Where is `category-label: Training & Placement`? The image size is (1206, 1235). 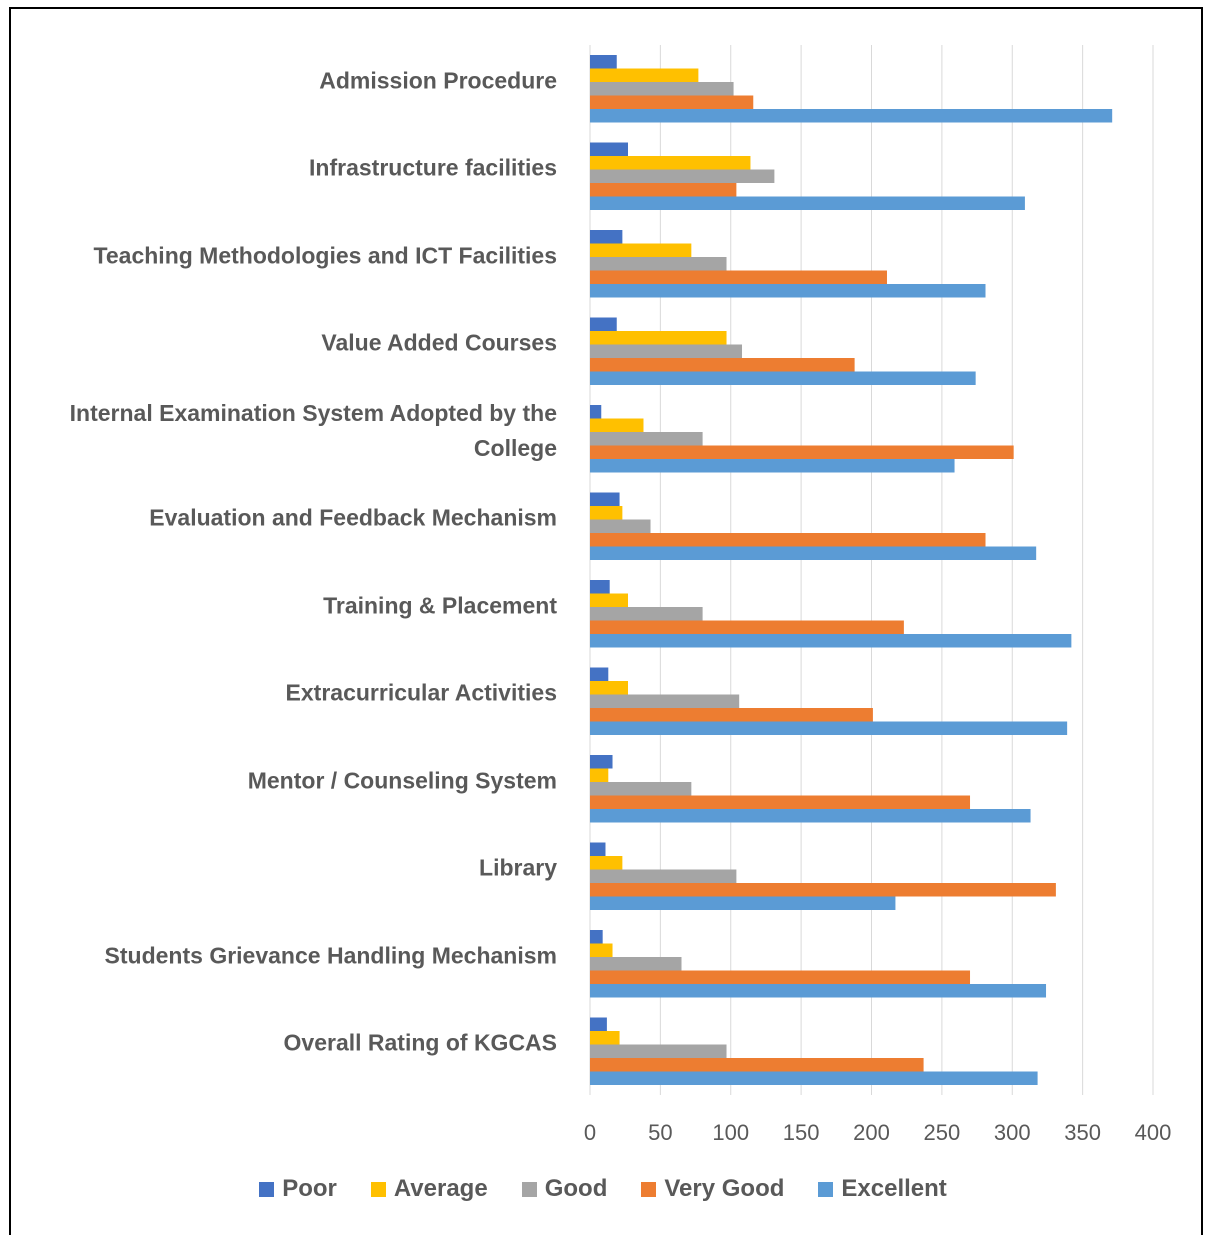
category-label: Training & Placement is located at coordinates (440, 605).